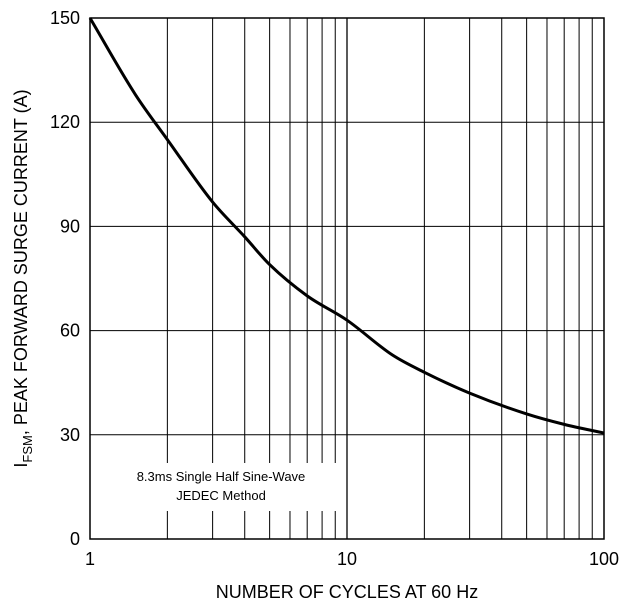 The image size is (627, 609). Describe the element at coordinates (75, 539) in the screenshot. I see `y-tick-label: 0` at that location.